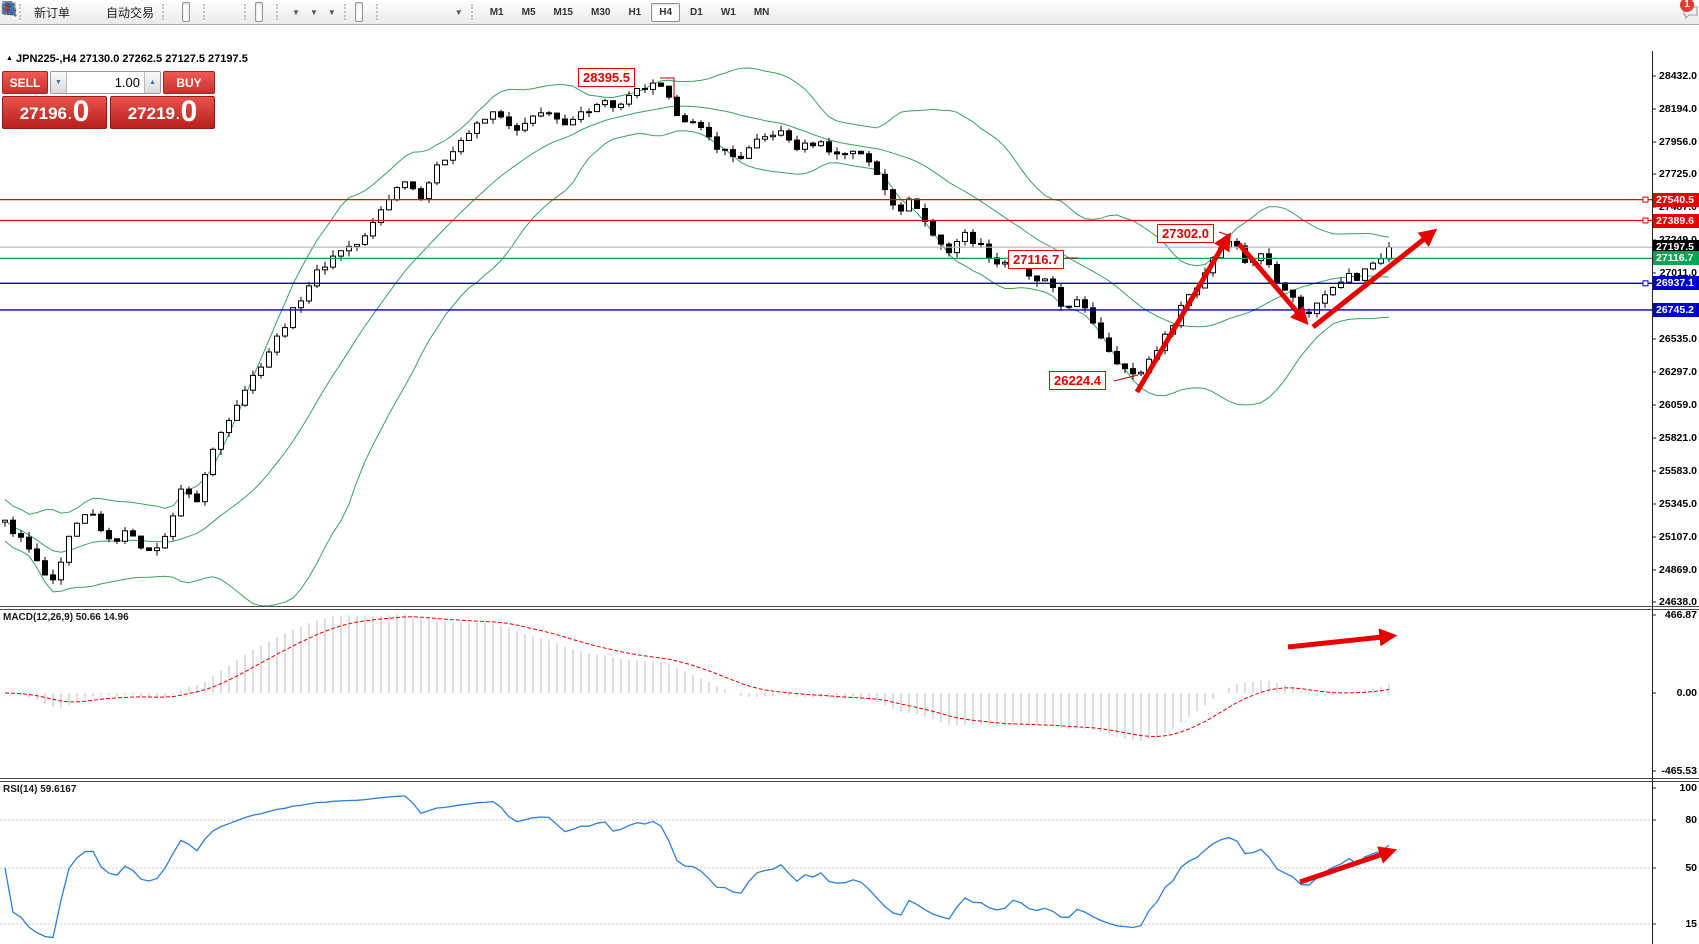  What do you see at coordinates (1678, 570) in the screenshot?
I see `price-axis-label: 24869.0` at bounding box center [1678, 570].